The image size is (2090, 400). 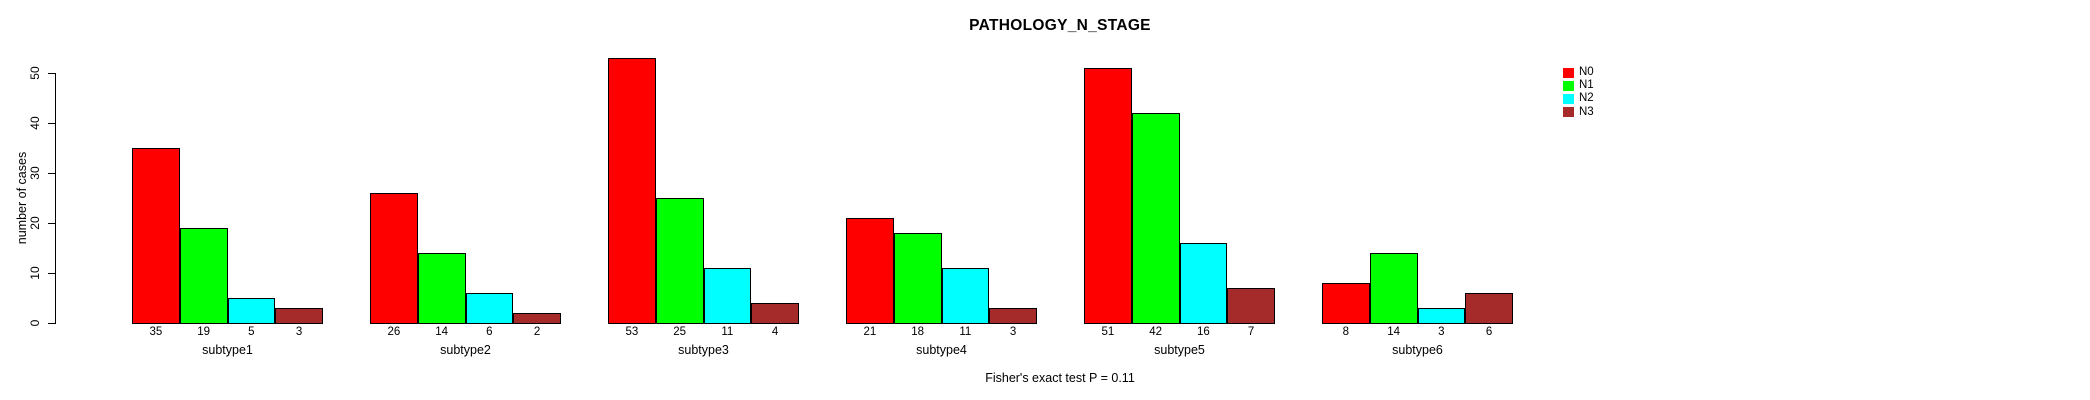 What do you see at coordinates (55, 198) in the screenshot?
I see `y-axis-line` at bounding box center [55, 198].